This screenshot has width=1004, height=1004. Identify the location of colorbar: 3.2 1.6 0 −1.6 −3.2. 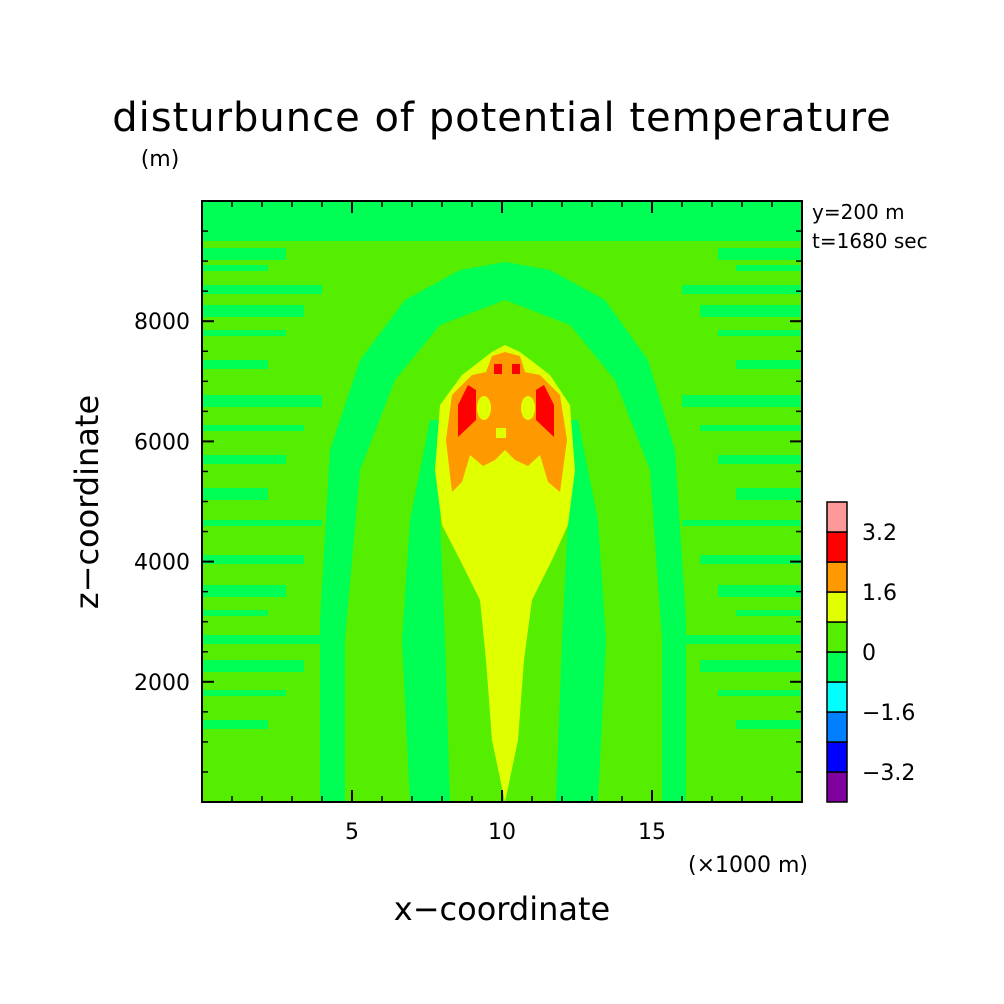
(870, 652).